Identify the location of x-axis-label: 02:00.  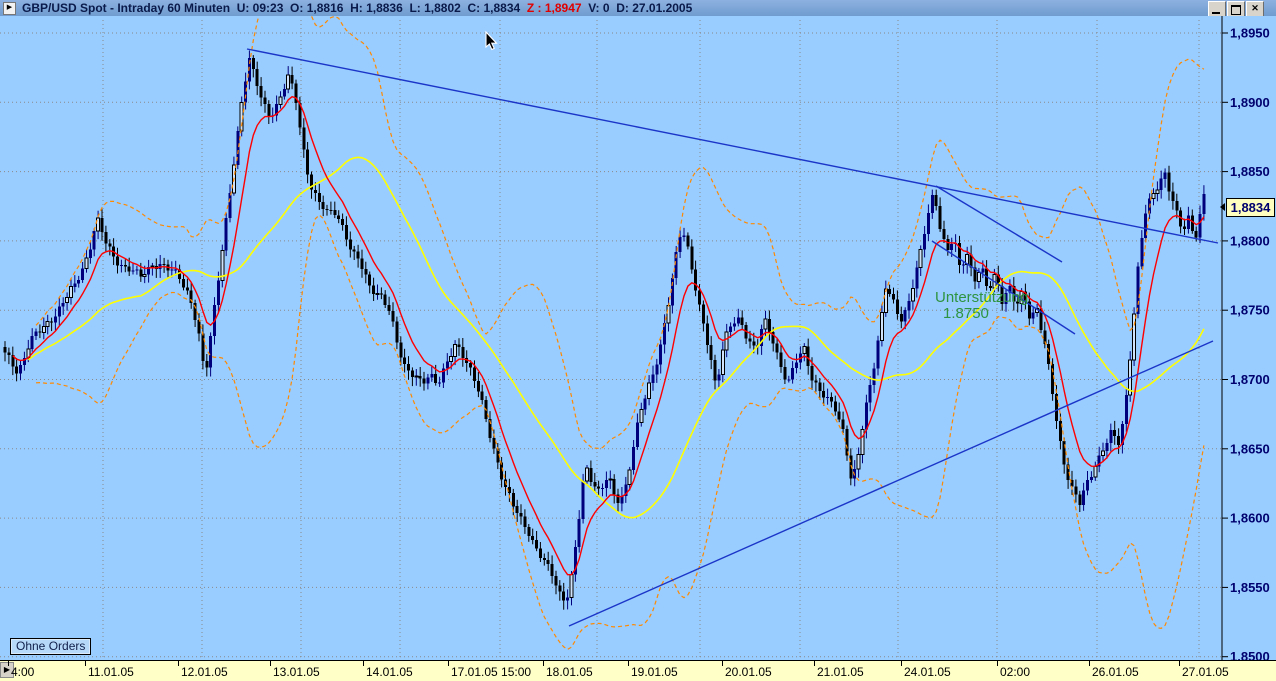
(1015, 672).